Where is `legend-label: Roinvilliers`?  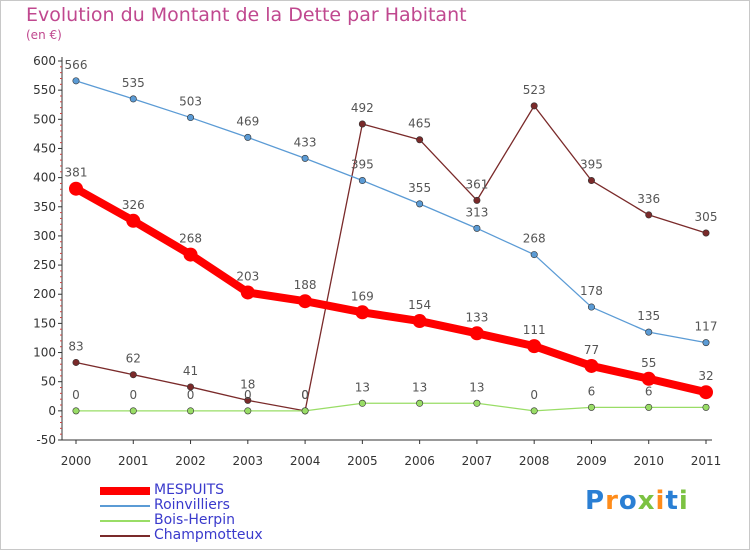
legend-label: Roinvilliers is located at coordinates (192, 505).